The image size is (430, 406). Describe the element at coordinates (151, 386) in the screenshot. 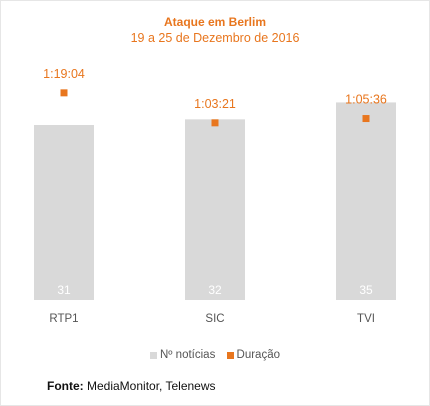

I see `source-text: MediaMonitor, Telenews` at that location.